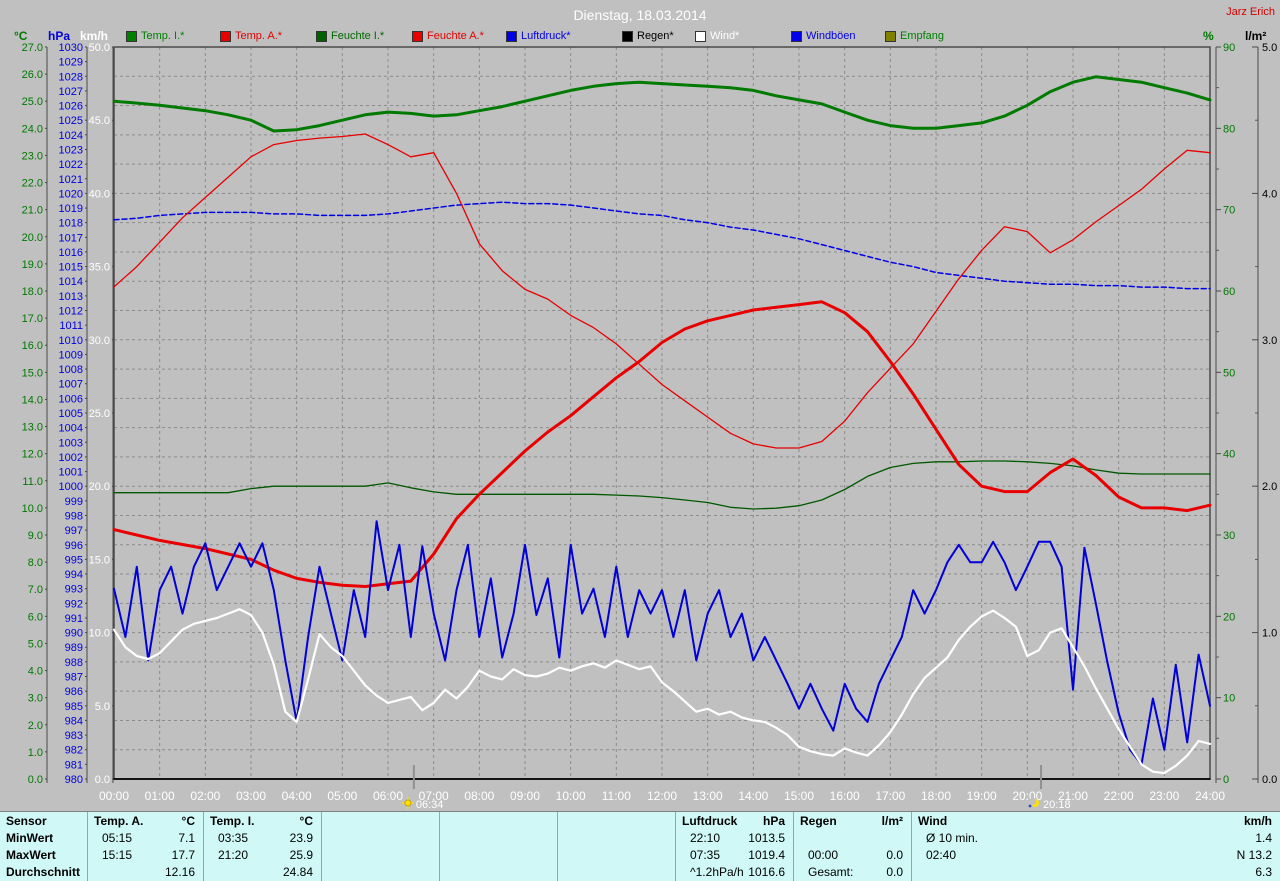 The image size is (1280, 881). I want to click on axis-label-kmh: 5.0, so click(102, 707).